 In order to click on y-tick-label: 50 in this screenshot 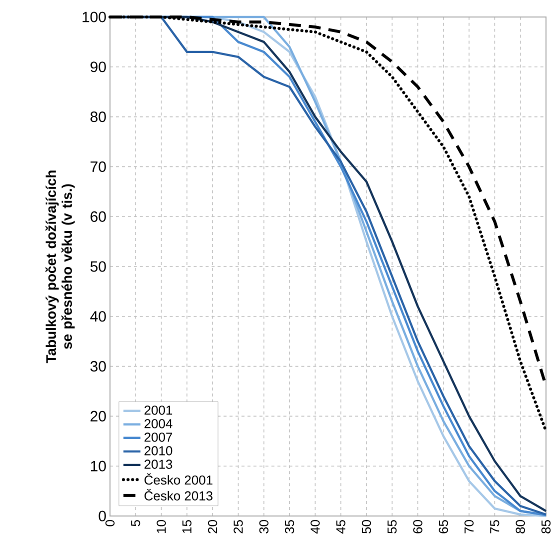, I will do `click(98, 266)`.